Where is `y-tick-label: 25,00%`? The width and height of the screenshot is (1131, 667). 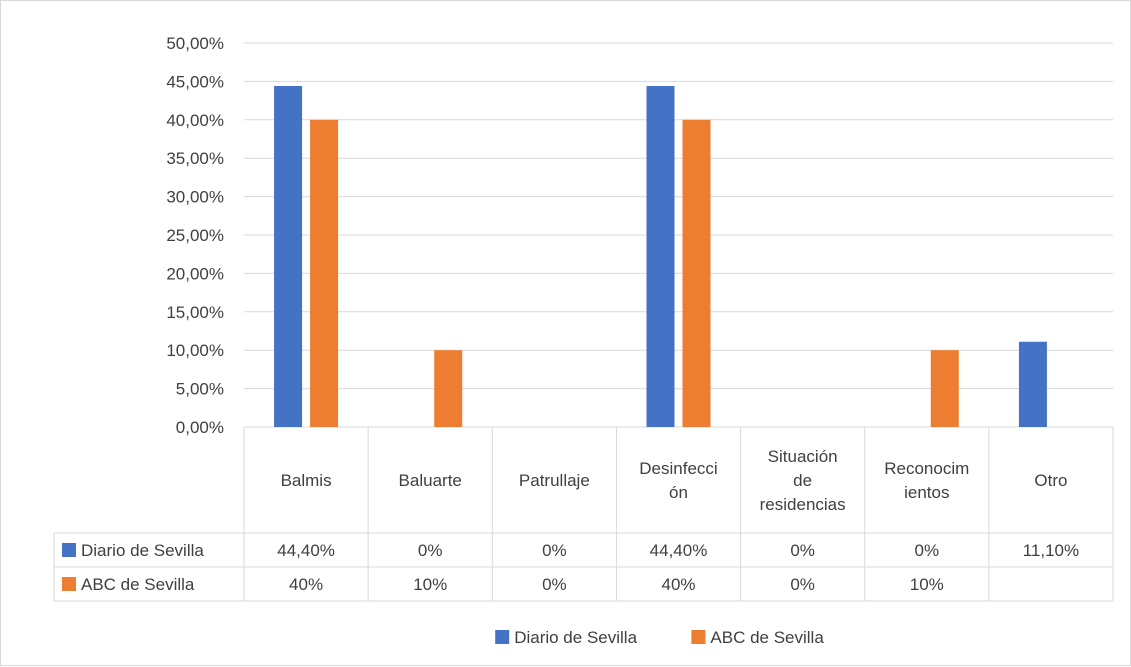 y-tick-label: 25,00% is located at coordinates (195, 235).